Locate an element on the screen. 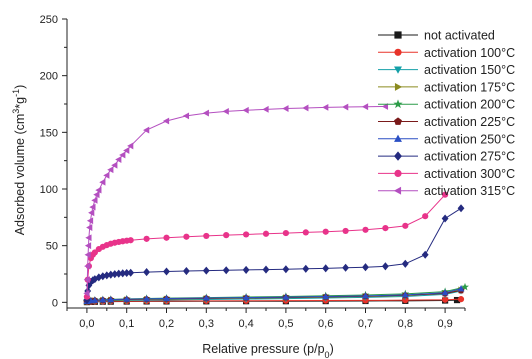 The image size is (532, 359). legend-entry: activation 150°C is located at coordinates (446, 70).